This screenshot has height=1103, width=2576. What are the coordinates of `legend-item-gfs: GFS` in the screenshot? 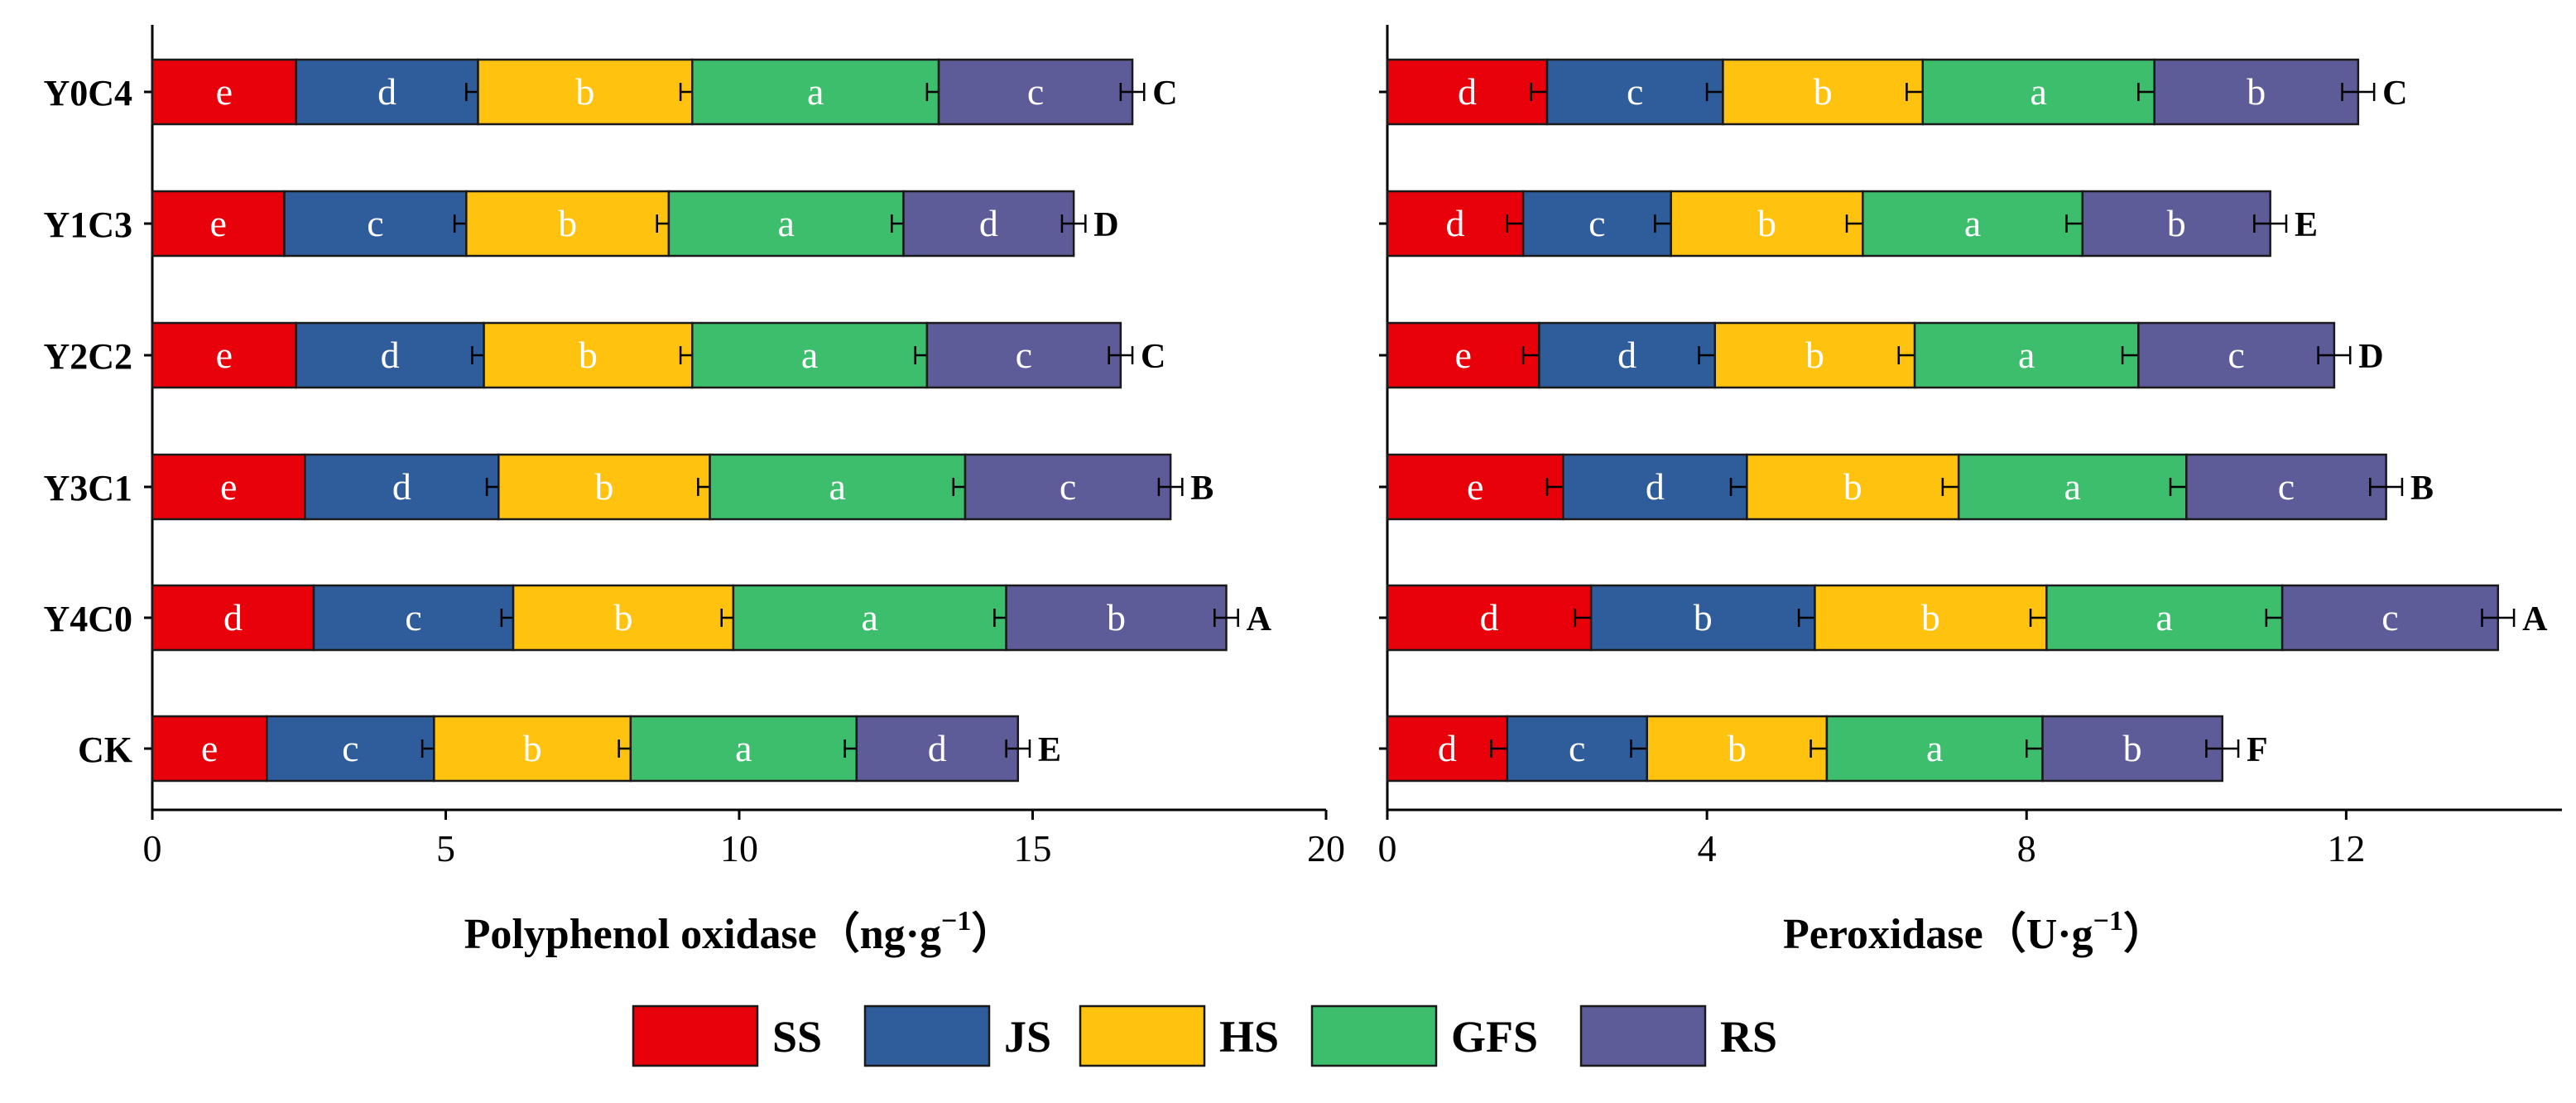 It's located at (1424, 1035).